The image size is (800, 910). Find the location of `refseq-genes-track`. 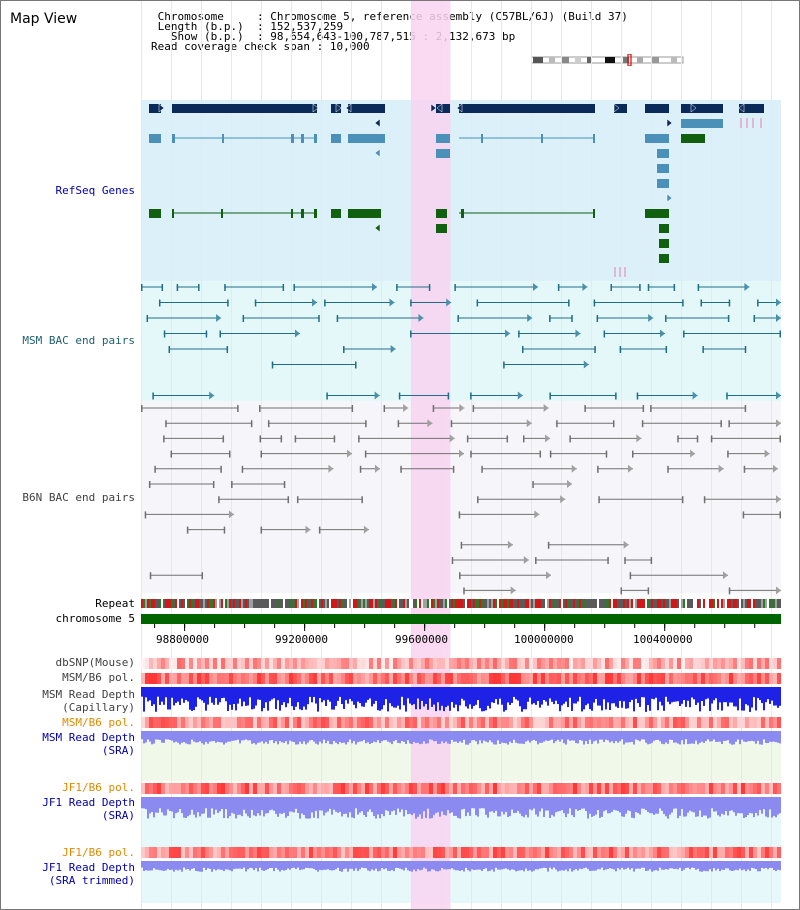

refseq-genes-track is located at coordinates (456, 190).